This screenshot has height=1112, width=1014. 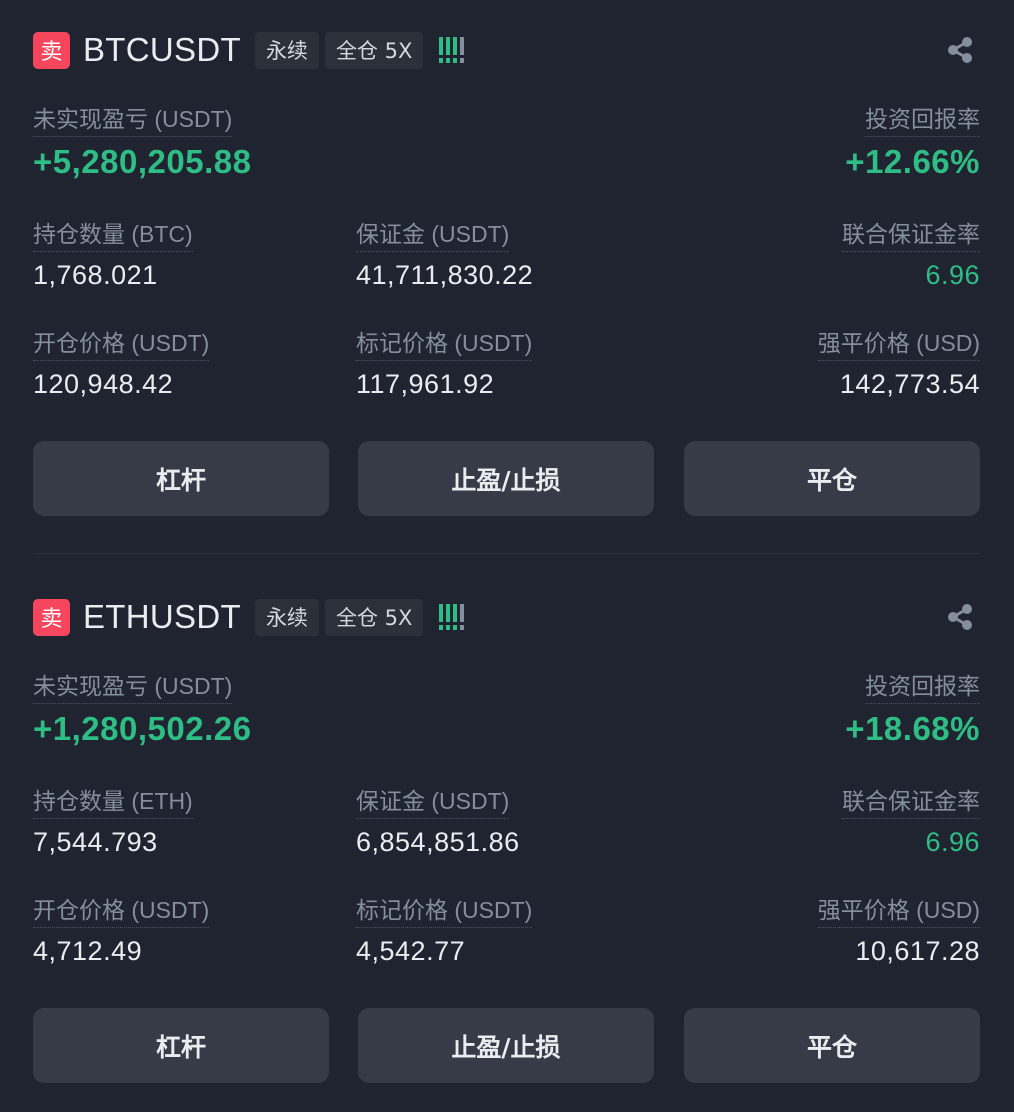 What do you see at coordinates (142, 707) in the screenshot?
I see `unrealized-pnl: 未实现盈亏 (USDT) +1,280,502.26` at bounding box center [142, 707].